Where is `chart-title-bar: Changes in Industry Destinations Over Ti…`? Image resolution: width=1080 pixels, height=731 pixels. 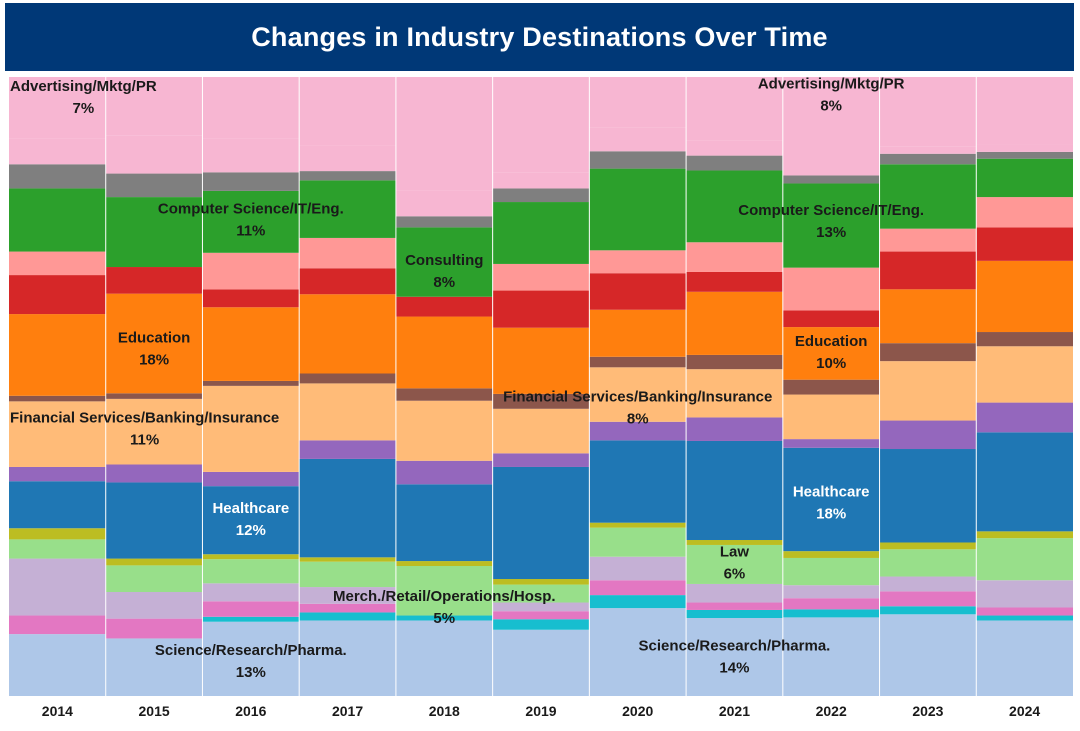 chart-title-bar: Changes in Industry Destinations Over Ti… is located at coordinates (539, 37).